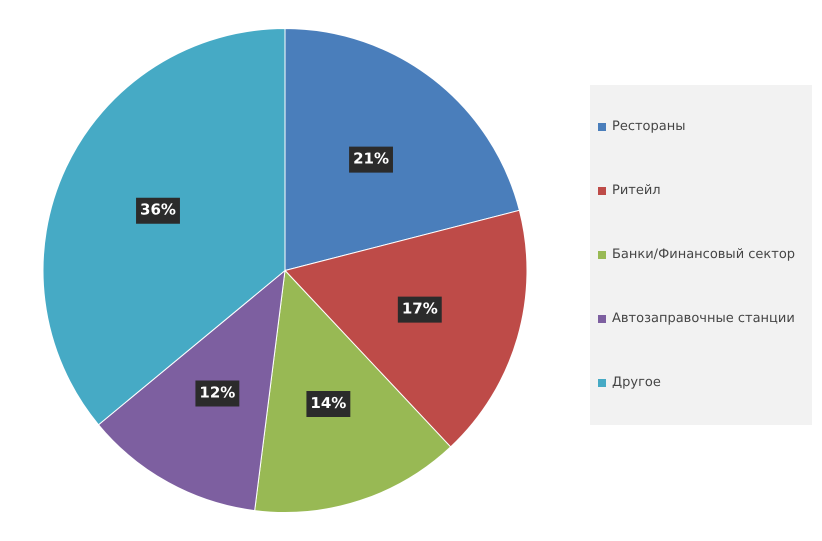 This screenshot has width=822, height=541. What do you see at coordinates (649, 127) in the screenshot?
I see `legend-label: Рестораны` at bounding box center [649, 127].